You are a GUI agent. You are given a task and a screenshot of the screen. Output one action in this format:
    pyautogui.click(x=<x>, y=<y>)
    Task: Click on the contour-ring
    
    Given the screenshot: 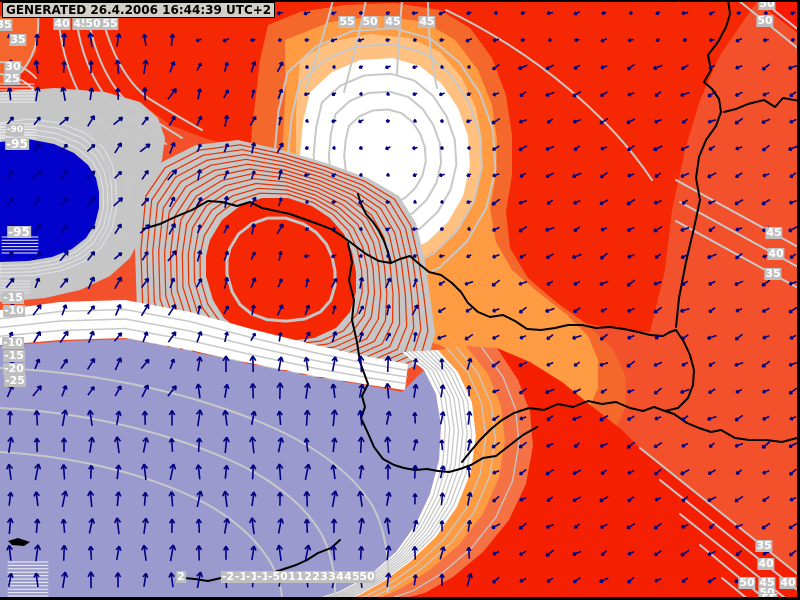 What is the action you would take?
    pyautogui.click(x=52, y=200)
    